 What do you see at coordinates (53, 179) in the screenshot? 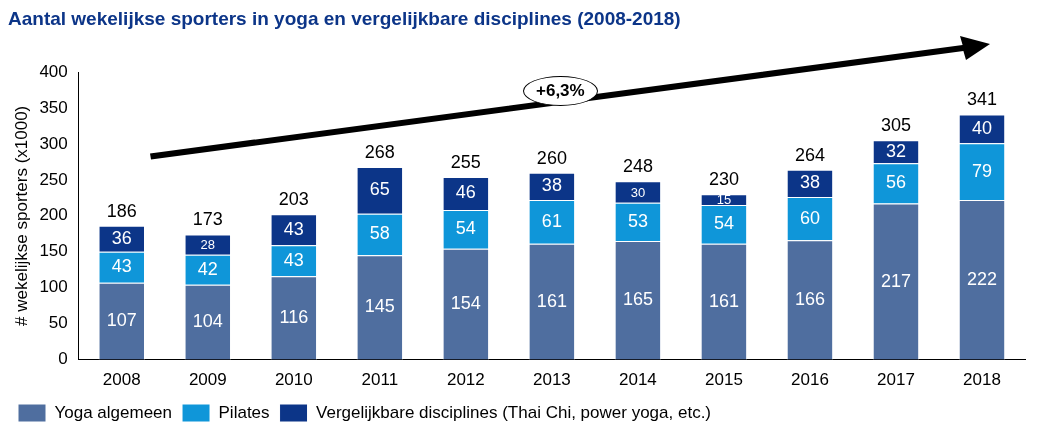
I see `y-tick-label: 250` at bounding box center [53, 179].